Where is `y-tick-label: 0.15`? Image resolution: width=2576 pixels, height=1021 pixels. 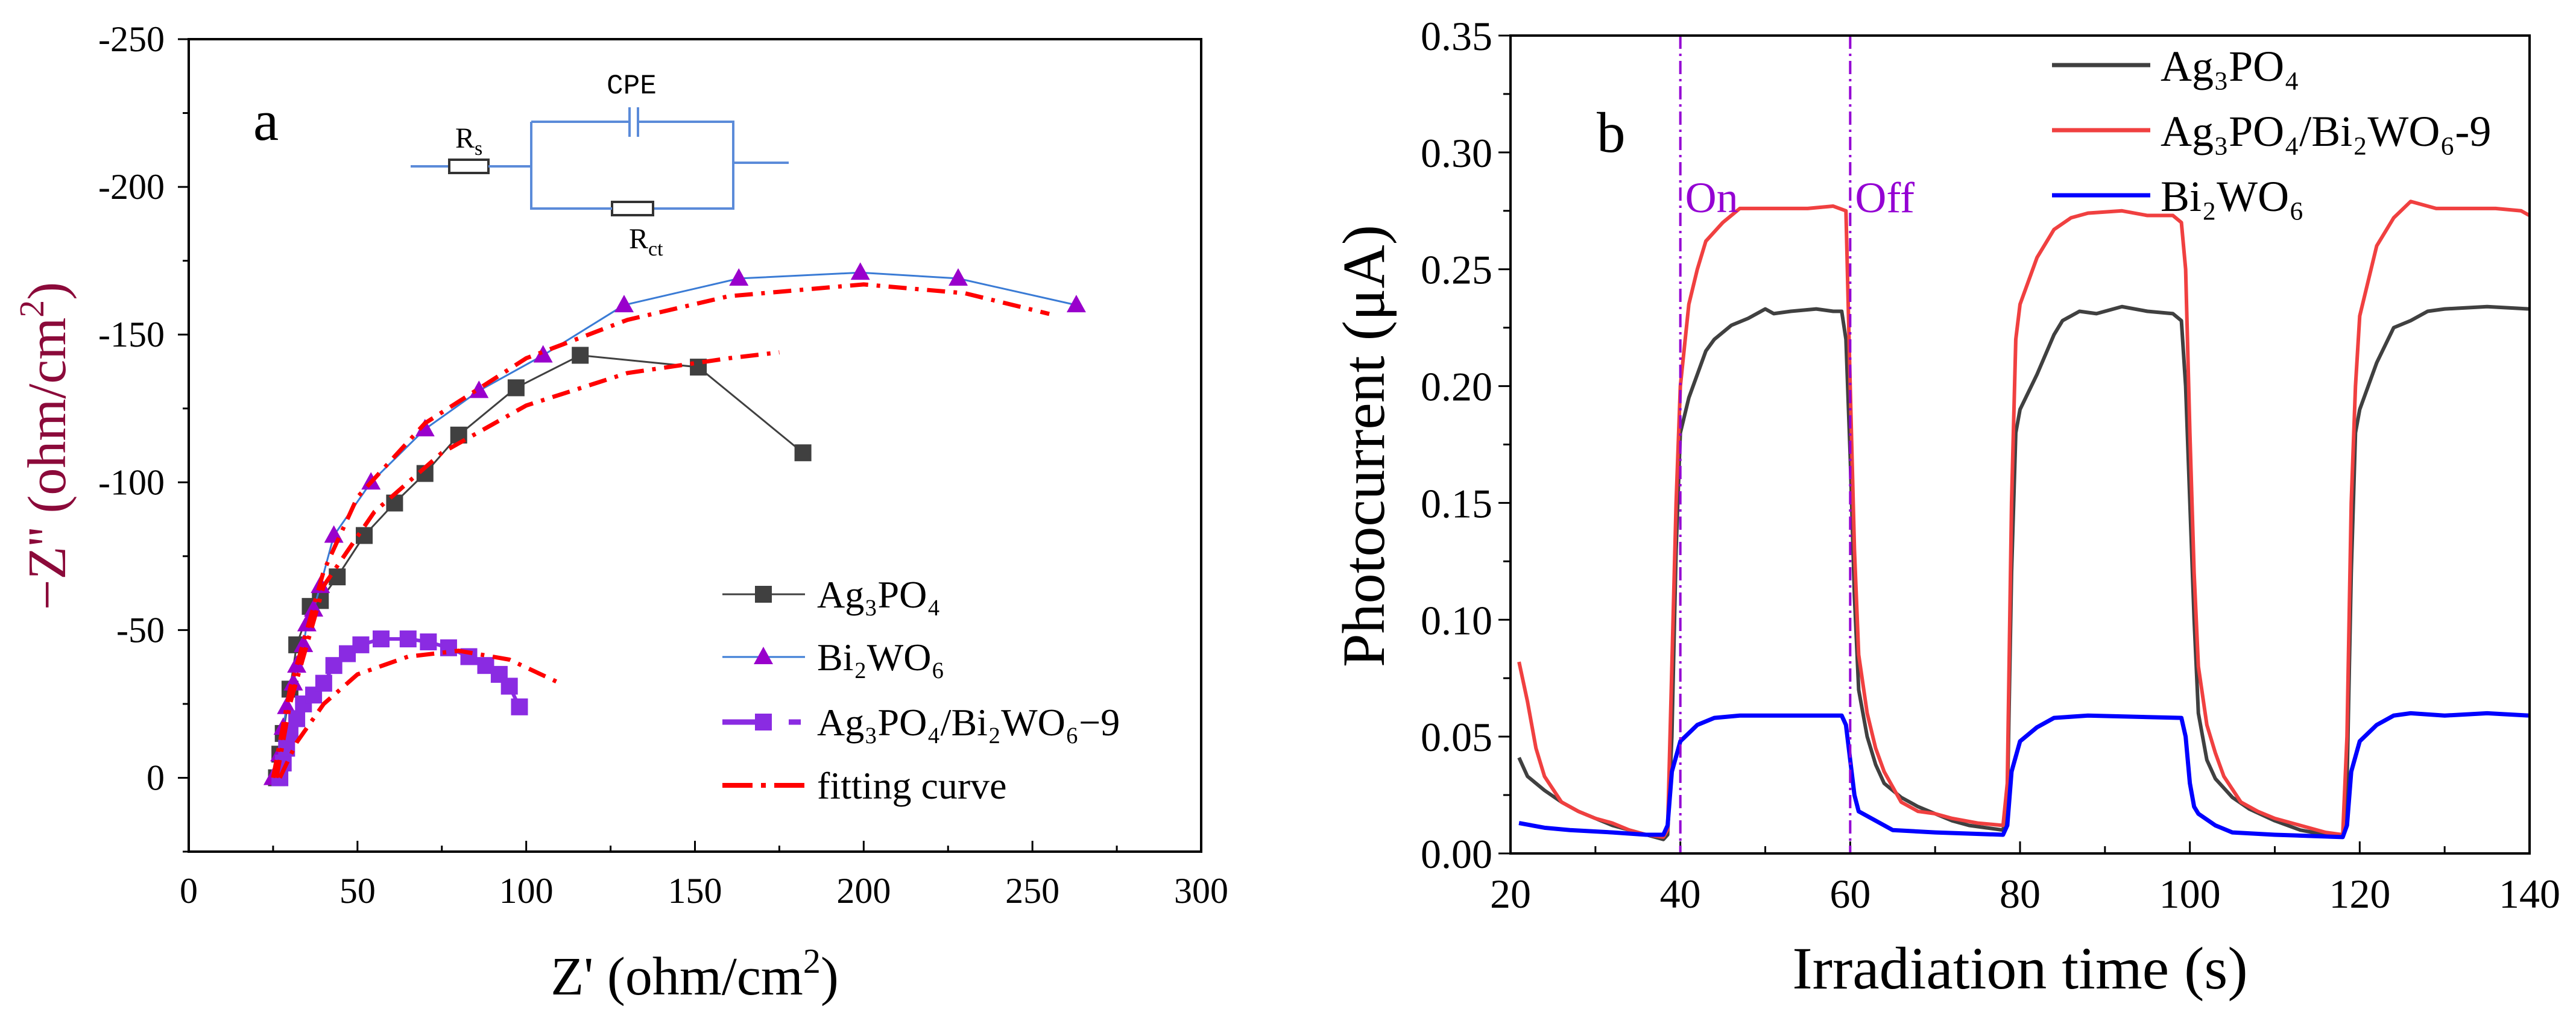 y-tick-label: 0.15 is located at coordinates (1456, 503).